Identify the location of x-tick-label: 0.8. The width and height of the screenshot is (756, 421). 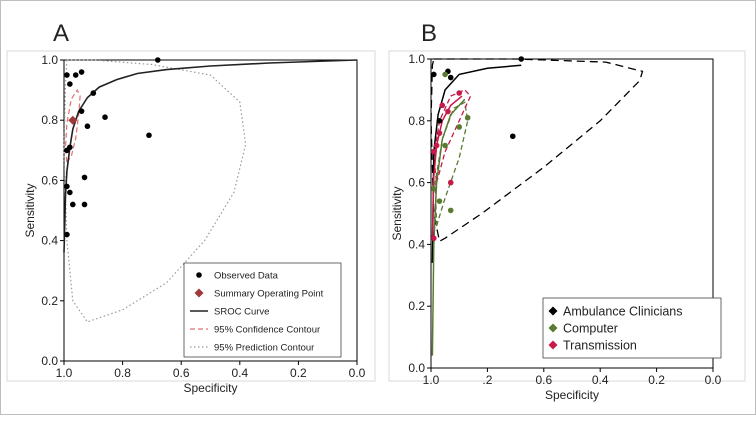
(122, 373).